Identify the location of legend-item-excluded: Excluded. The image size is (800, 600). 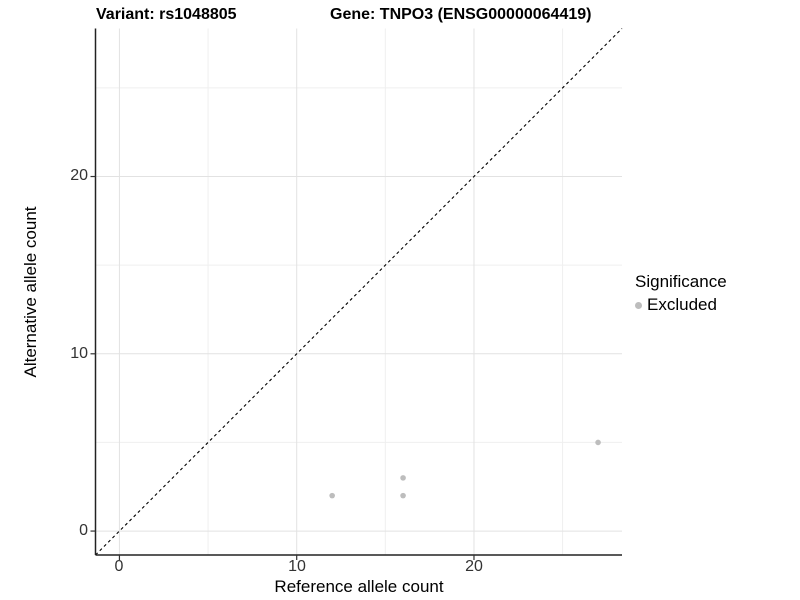
(681, 305).